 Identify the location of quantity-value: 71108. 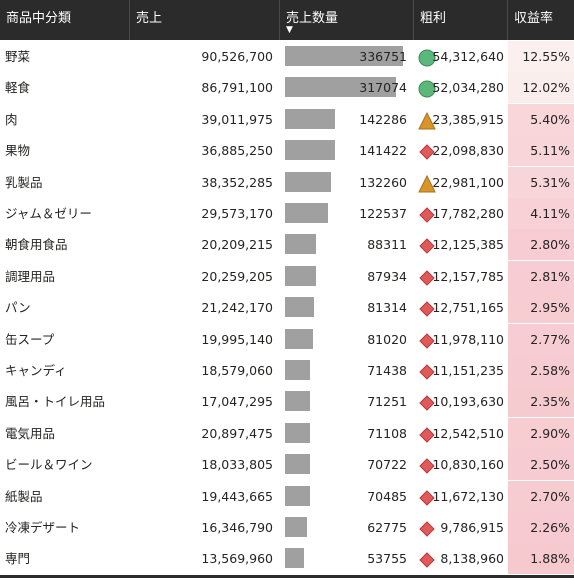
(387, 433).